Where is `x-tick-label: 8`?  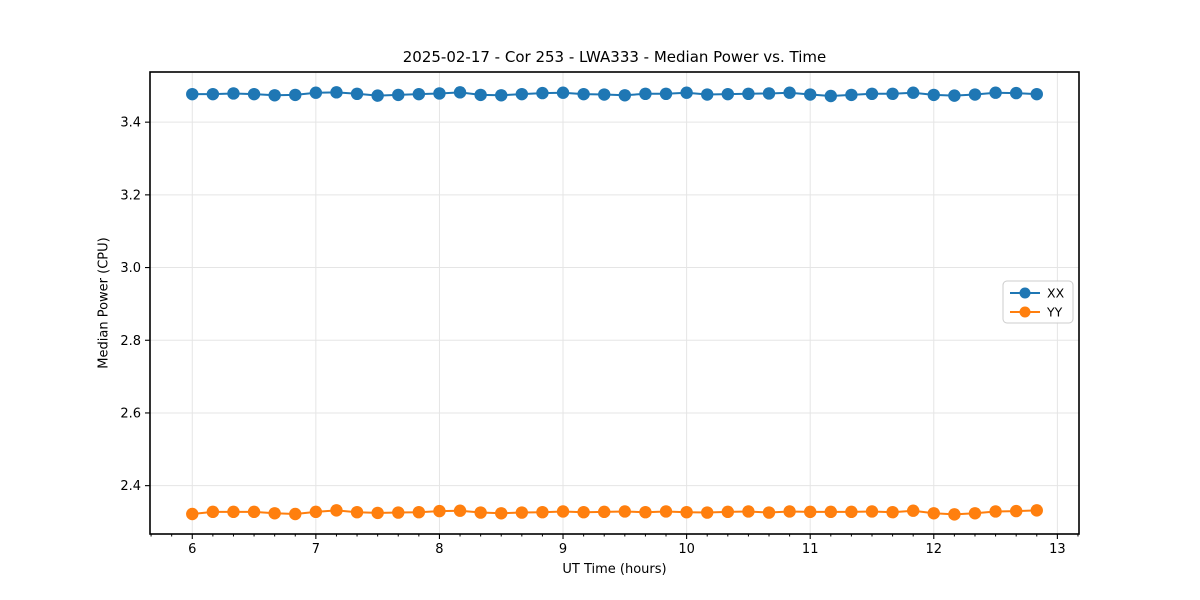
x-tick-label: 8 is located at coordinates (439, 549).